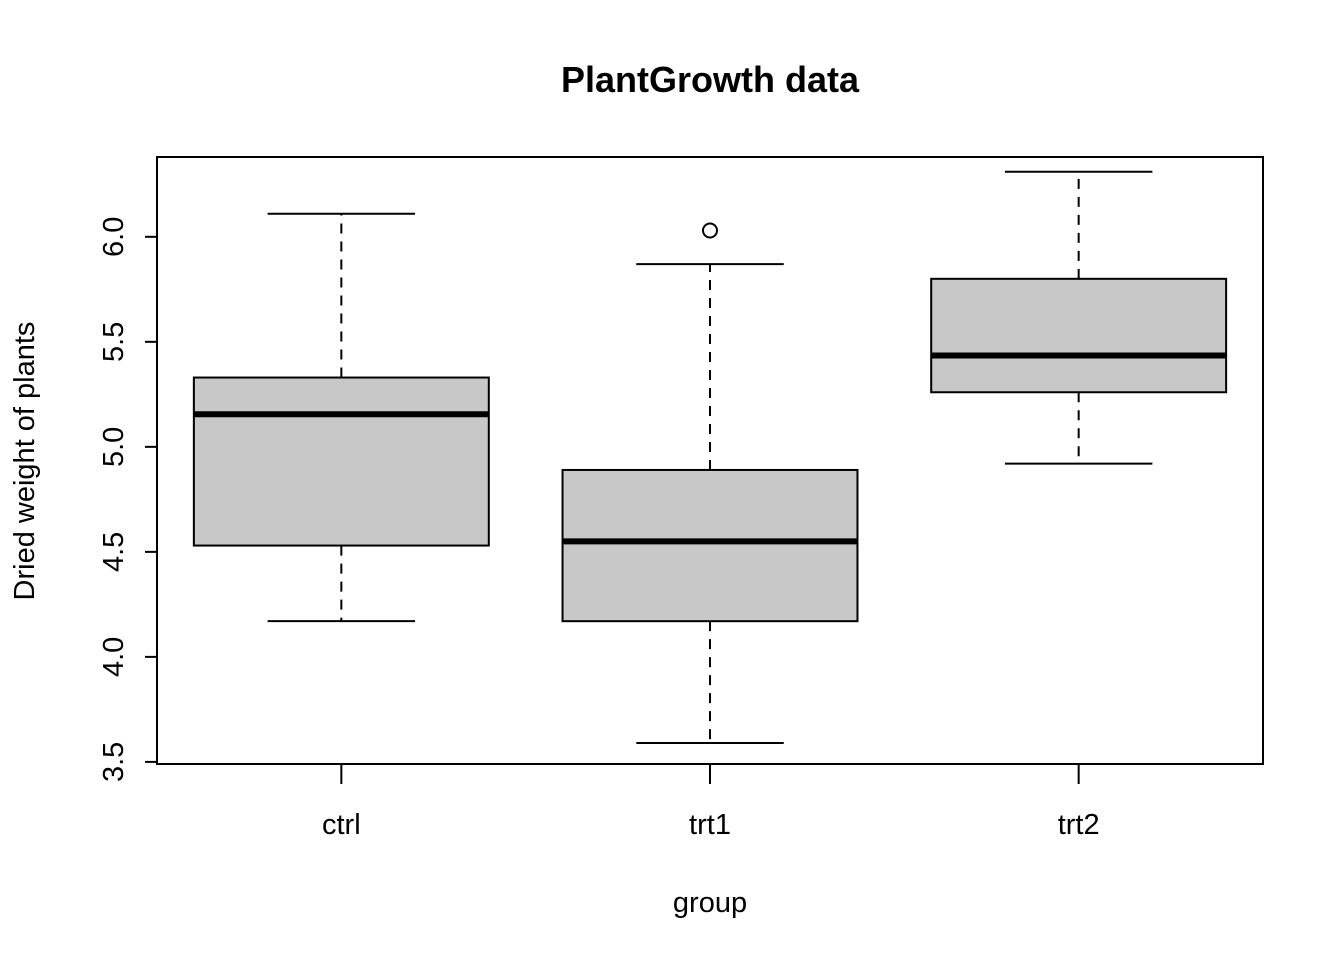 This screenshot has width=1344, height=960. I want to click on box-trt1, so click(710, 545).